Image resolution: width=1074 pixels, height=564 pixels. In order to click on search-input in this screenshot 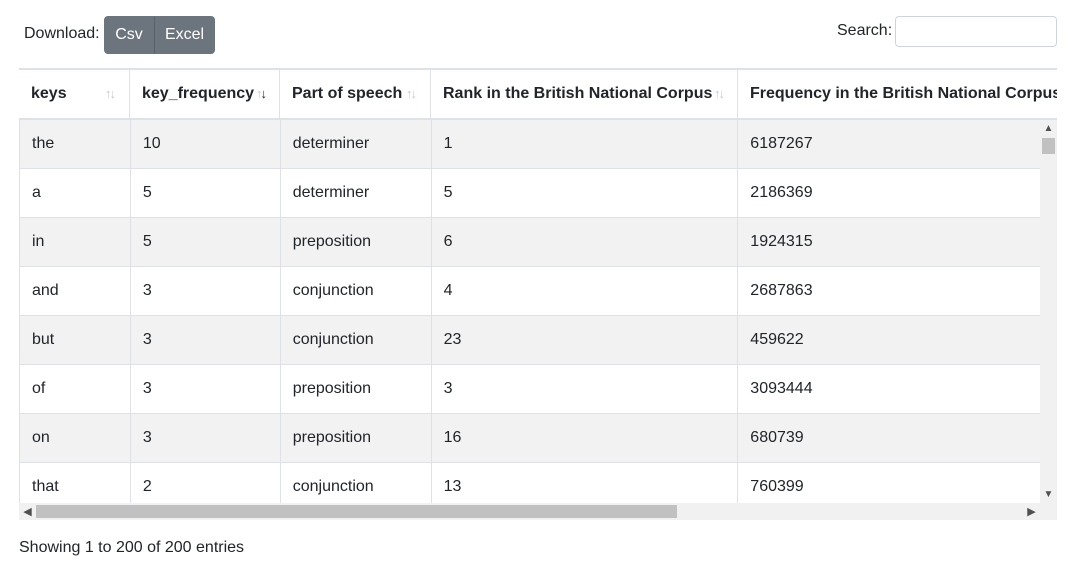, I will do `click(976, 31)`.